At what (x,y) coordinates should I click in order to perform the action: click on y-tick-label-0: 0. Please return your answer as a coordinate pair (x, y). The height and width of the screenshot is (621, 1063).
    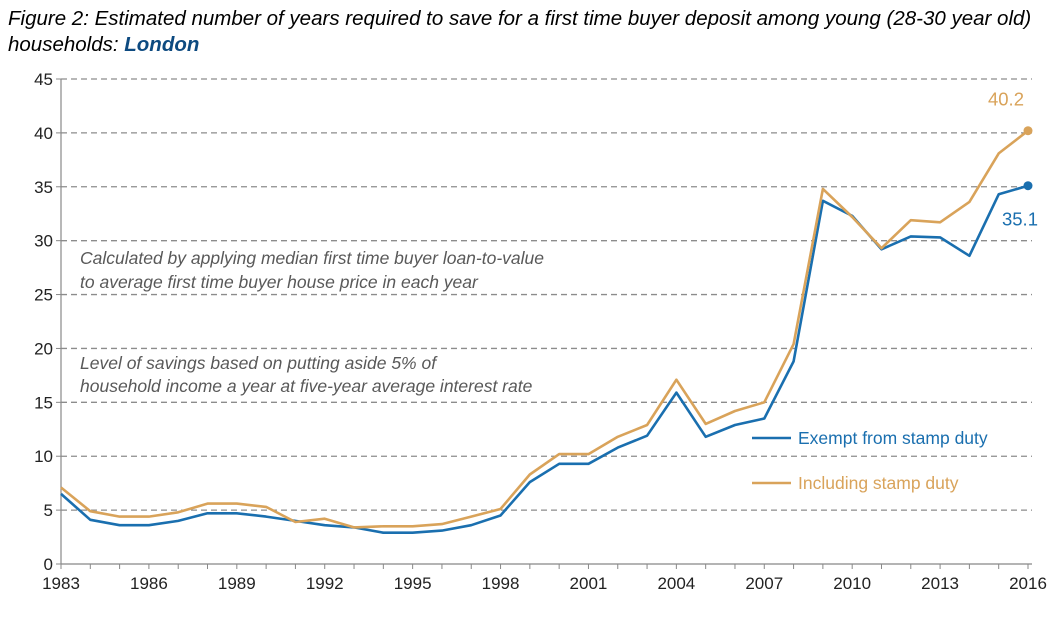
    Looking at the image, I should click on (48, 564).